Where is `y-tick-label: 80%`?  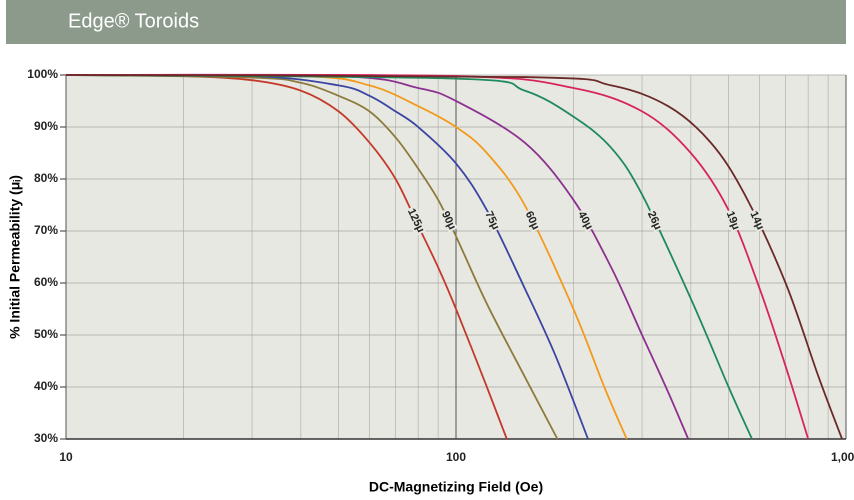 y-tick-label: 80% is located at coordinates (46, 178).